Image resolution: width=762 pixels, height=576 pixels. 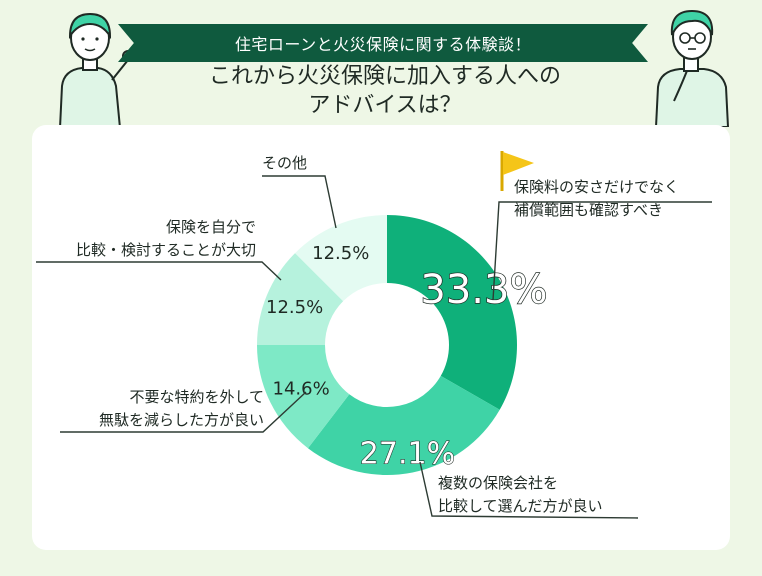 I want to click on pointing-person-illustration, so click(x=94, y=70).